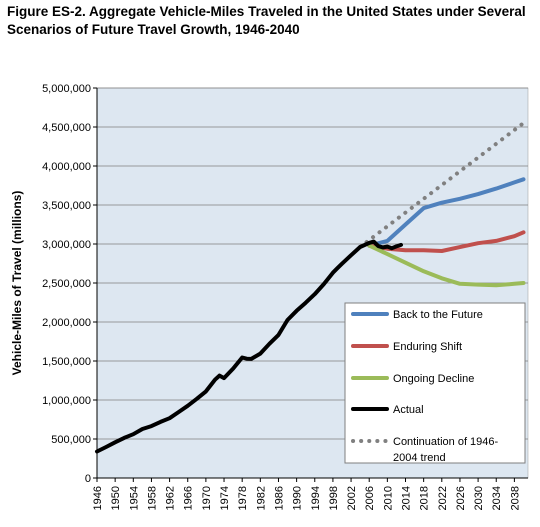  I want to click on y-tick-label: 1,000,000, so click(66, 401).